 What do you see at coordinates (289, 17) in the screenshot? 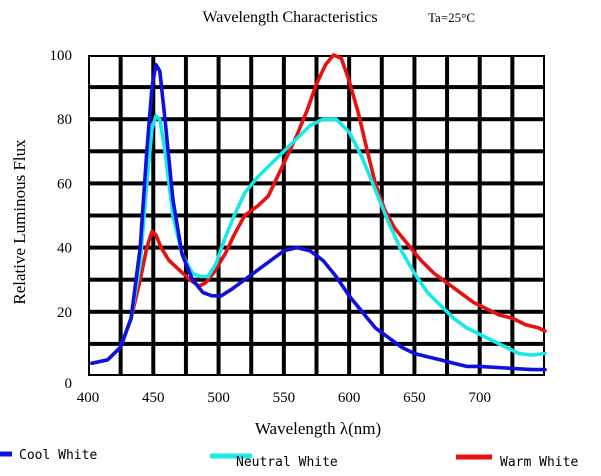
I see `chart-title-text: Wavelength Characteristics` at bounding box center [289, 17].